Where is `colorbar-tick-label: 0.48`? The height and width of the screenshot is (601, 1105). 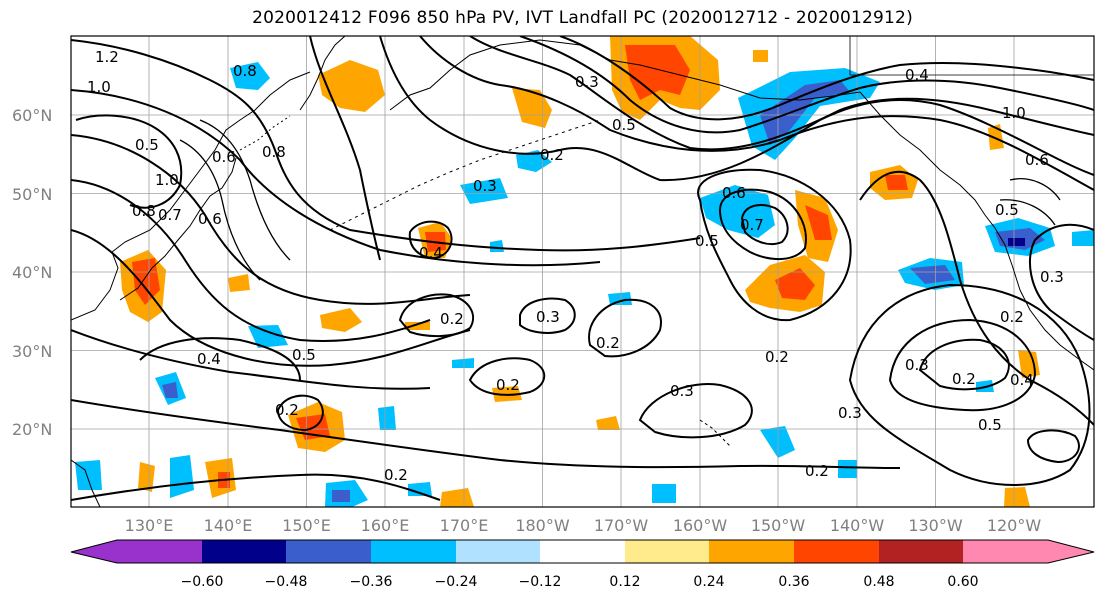
colorbar-tick-label: 0.48 is located at coordinates (878, 582).